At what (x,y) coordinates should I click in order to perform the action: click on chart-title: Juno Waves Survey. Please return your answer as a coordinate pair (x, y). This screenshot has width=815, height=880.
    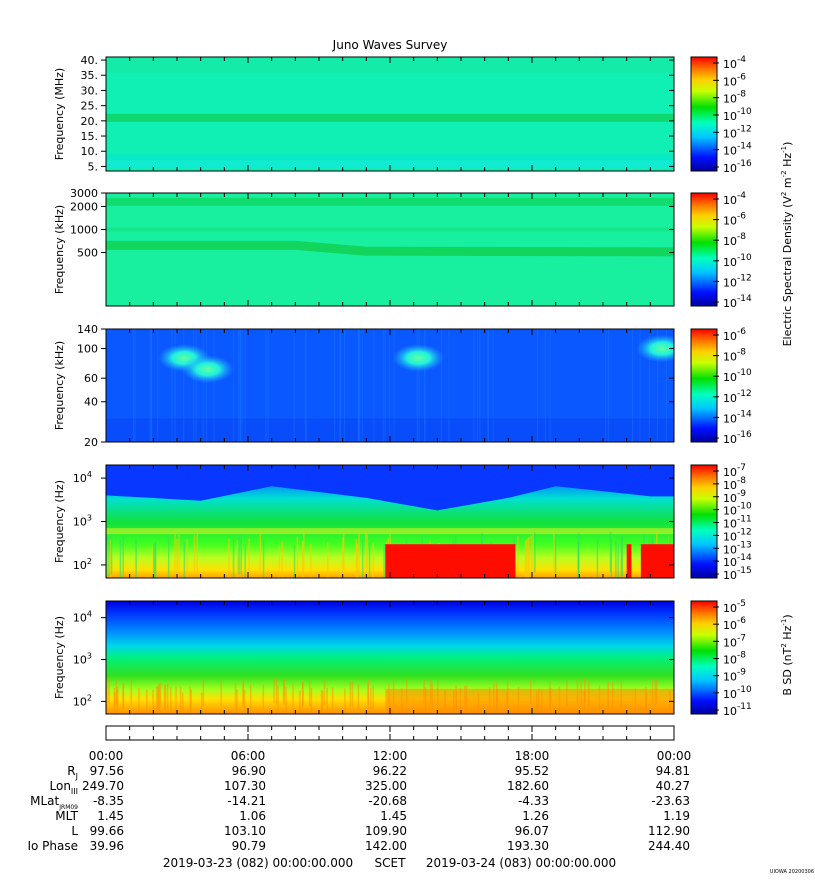
    Looking at the image, I should click on (390, 45).